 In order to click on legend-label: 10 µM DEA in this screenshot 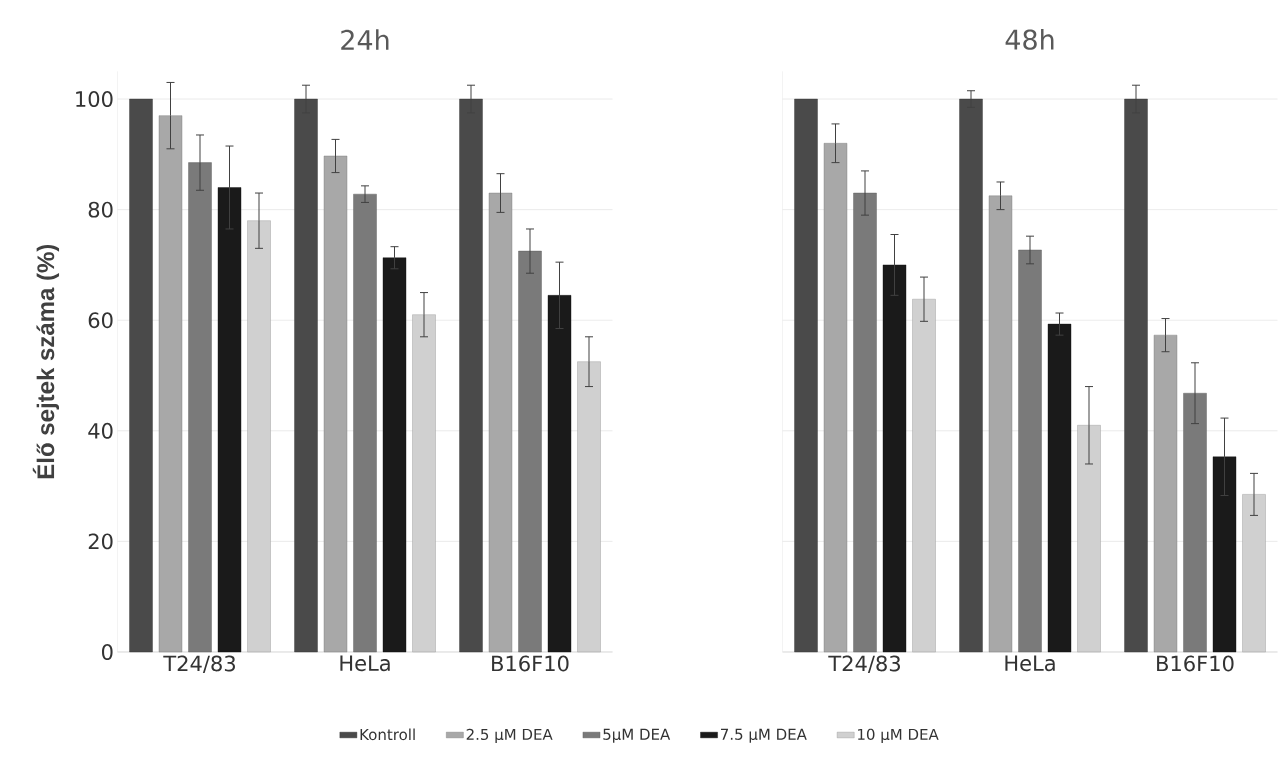, I will do `click(898, 735)`.